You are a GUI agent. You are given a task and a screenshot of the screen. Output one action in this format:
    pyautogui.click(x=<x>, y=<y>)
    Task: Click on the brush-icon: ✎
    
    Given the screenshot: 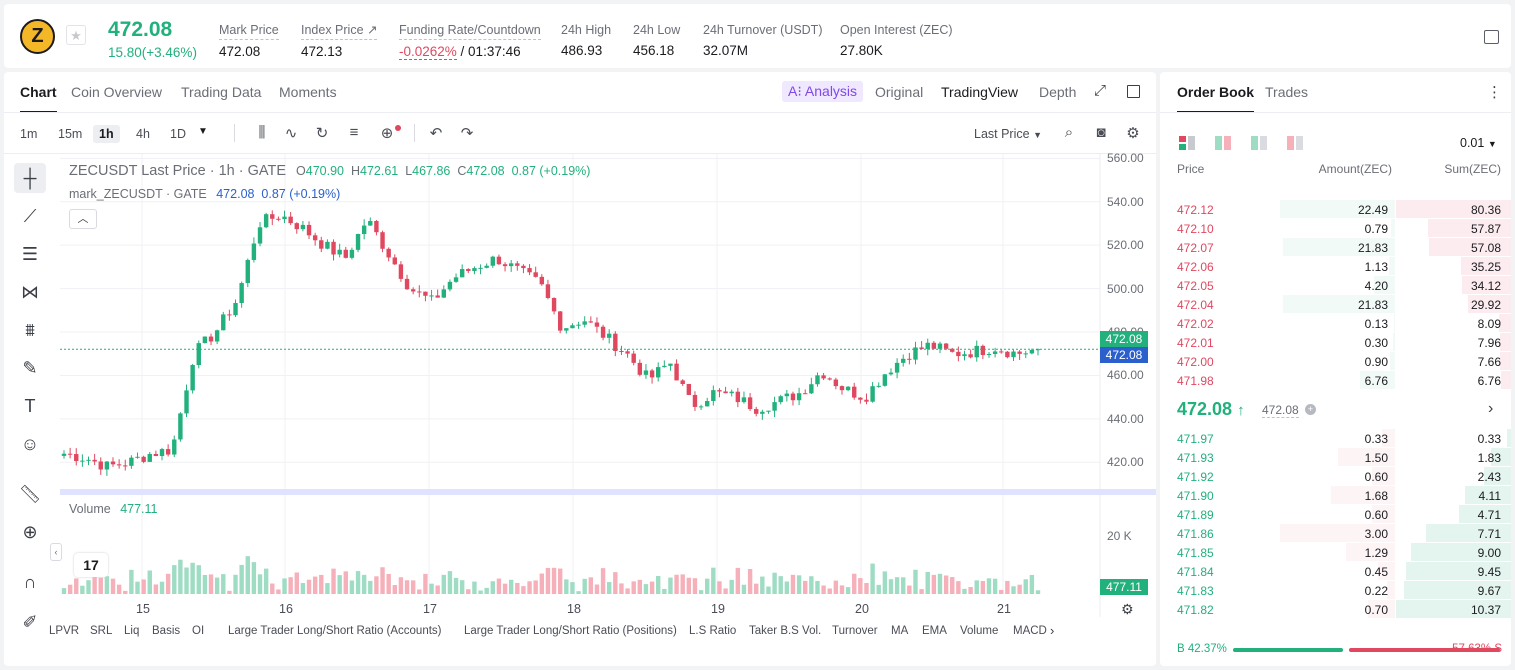 What is the action you would take?
    pyautogui.click(x=30, y=367)
    